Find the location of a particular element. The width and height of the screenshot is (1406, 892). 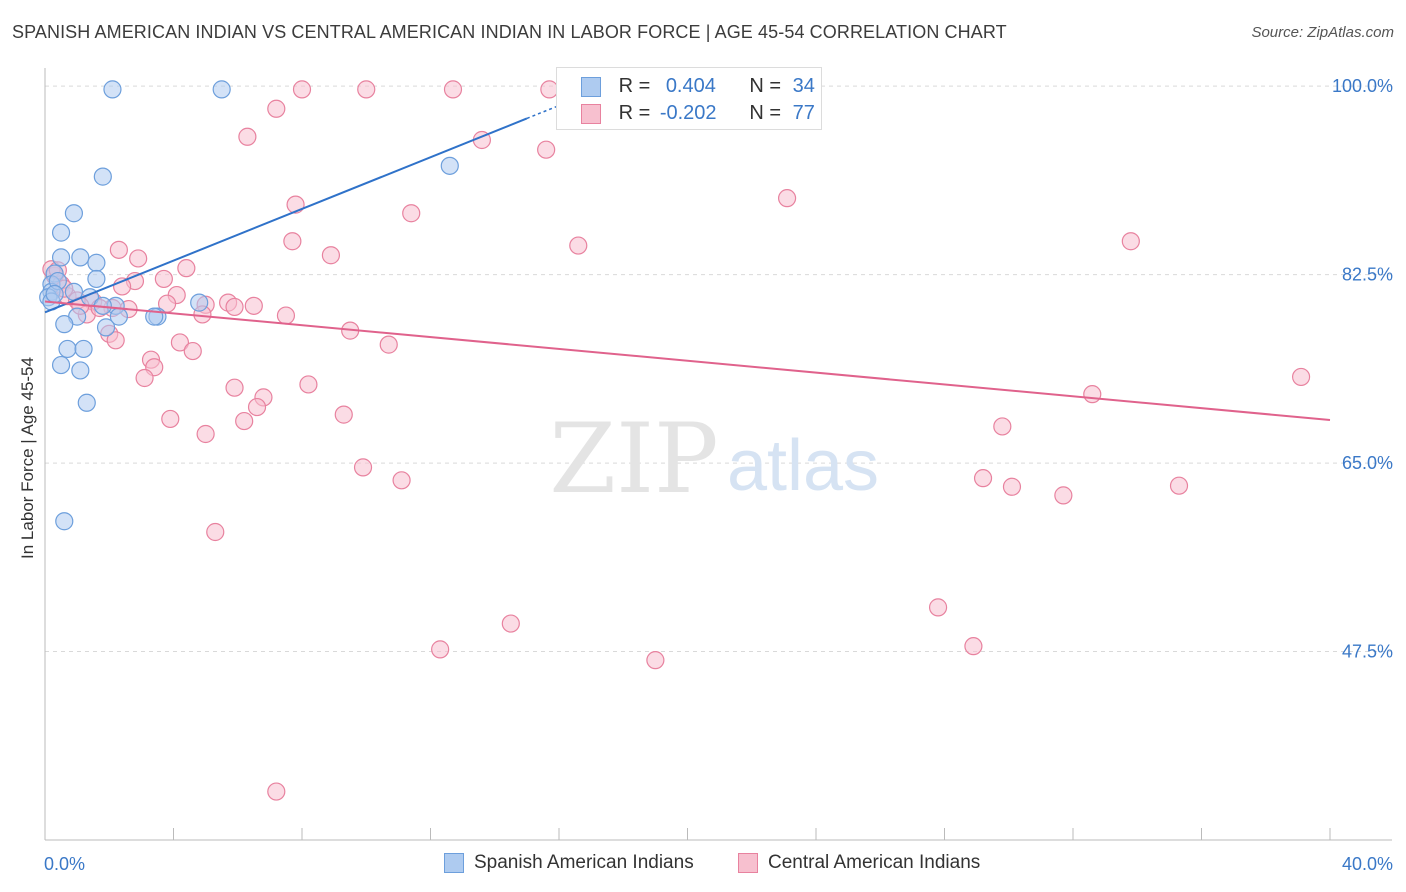

y-tick-label: 100.0% is located at coordinates (1362, 86).